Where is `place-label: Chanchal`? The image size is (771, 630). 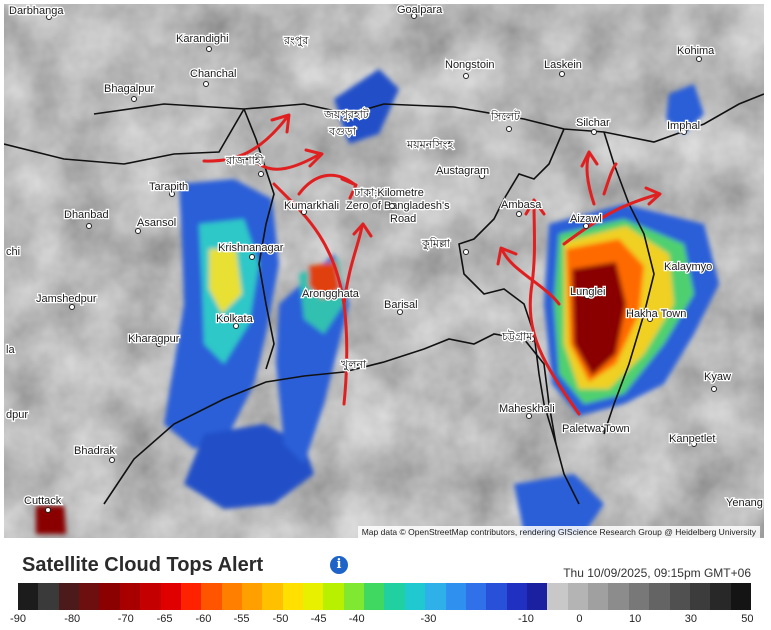 place-label: Chanchal is located at coordinates (213, 77).